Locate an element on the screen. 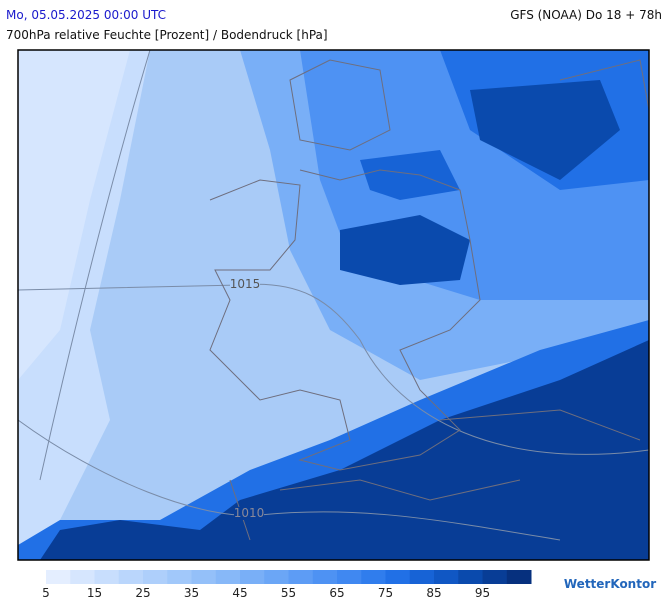 Image resolution: width=669 pixels, height=604 pixels. isobar-label: 1010 is located at coordinates (249, 513).